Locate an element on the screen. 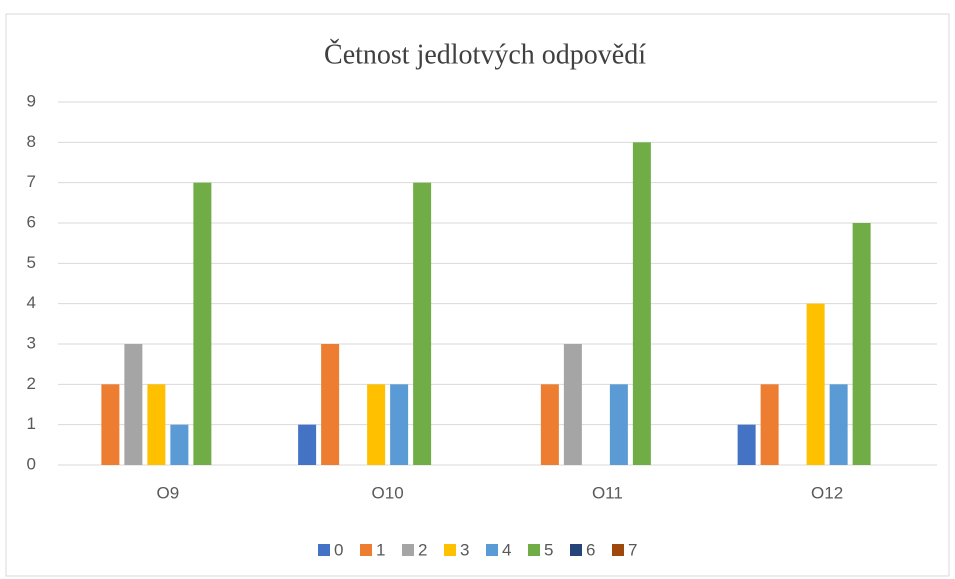 The width and height of the screenshot is (955, 579). y-tick-label: 7 is located at coordinates (31, 181).